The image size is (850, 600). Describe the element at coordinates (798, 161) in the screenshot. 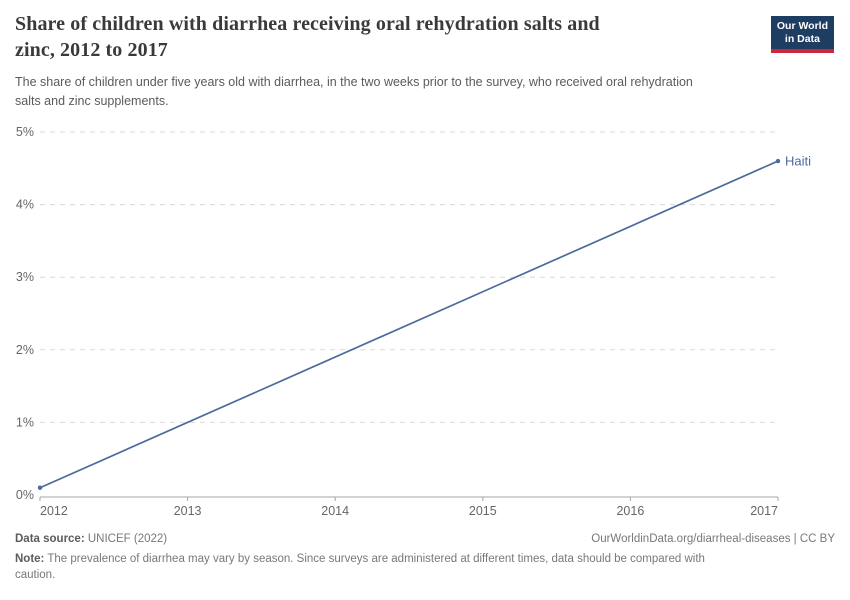

I see `series-label-haiti: Haiti` at that location.